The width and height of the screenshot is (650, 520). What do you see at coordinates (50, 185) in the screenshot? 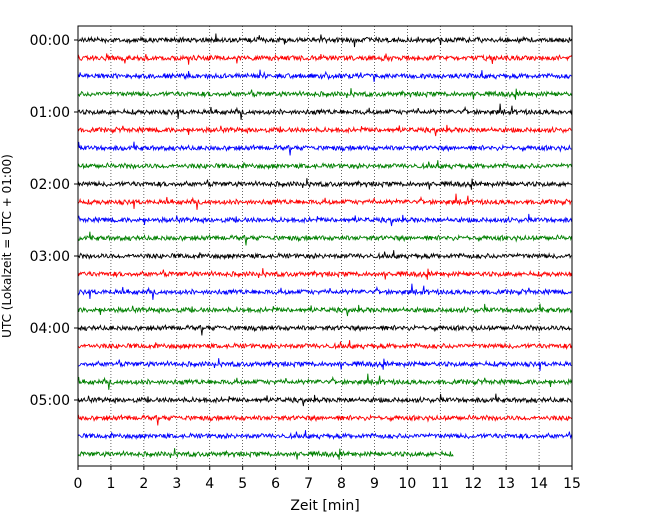
I see `y-tick-label-2: 02:00` at bounding box center [50, 185].